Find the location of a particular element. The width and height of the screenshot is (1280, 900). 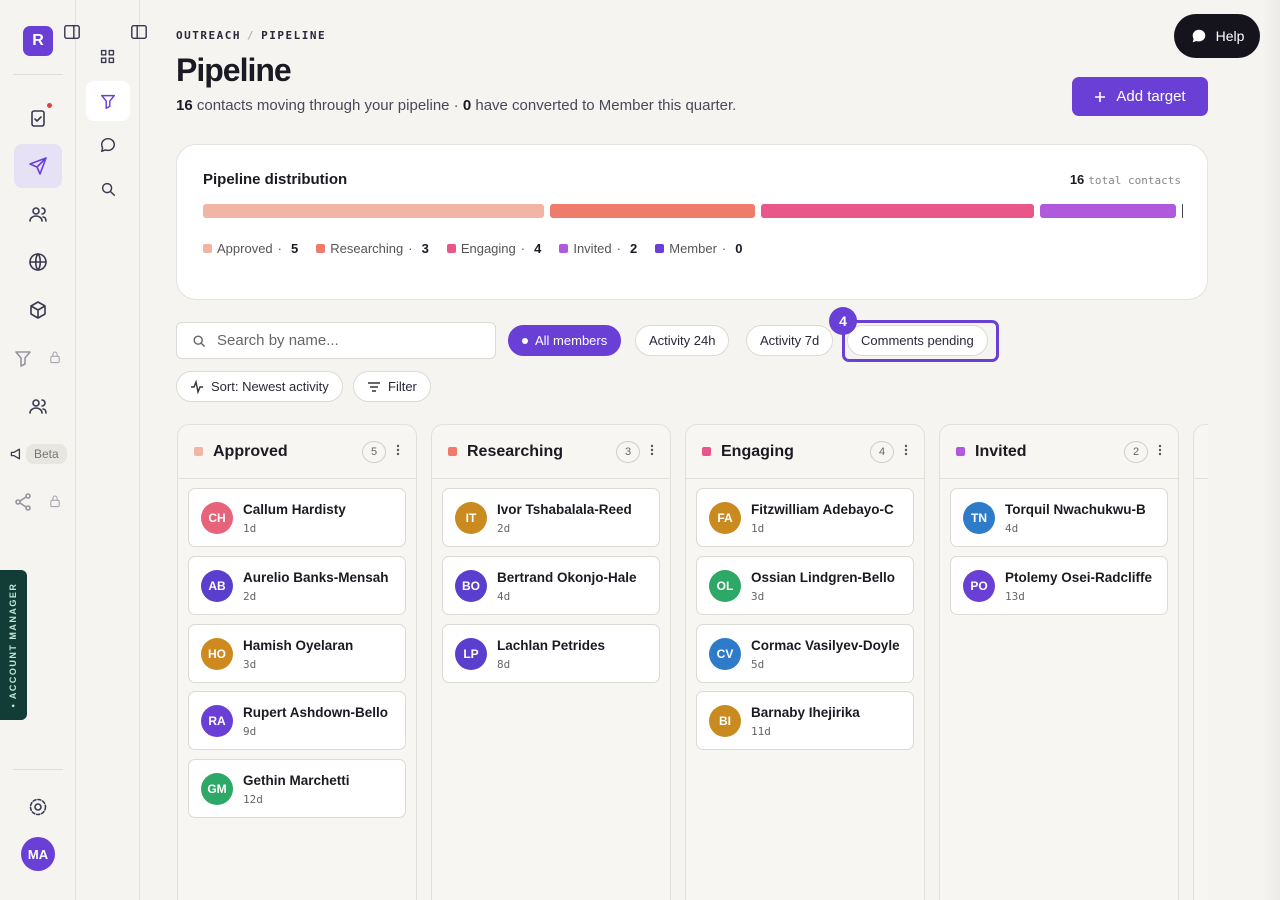

contact-card: RA Rupert Ashdown-Bello 9d is located at coordinates (297, 721).